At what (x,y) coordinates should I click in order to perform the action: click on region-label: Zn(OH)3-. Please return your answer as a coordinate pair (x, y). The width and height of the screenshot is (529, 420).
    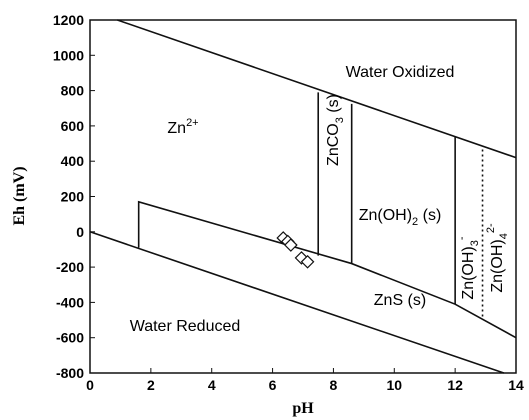
    Looking at the image, I should click on (468, 267).